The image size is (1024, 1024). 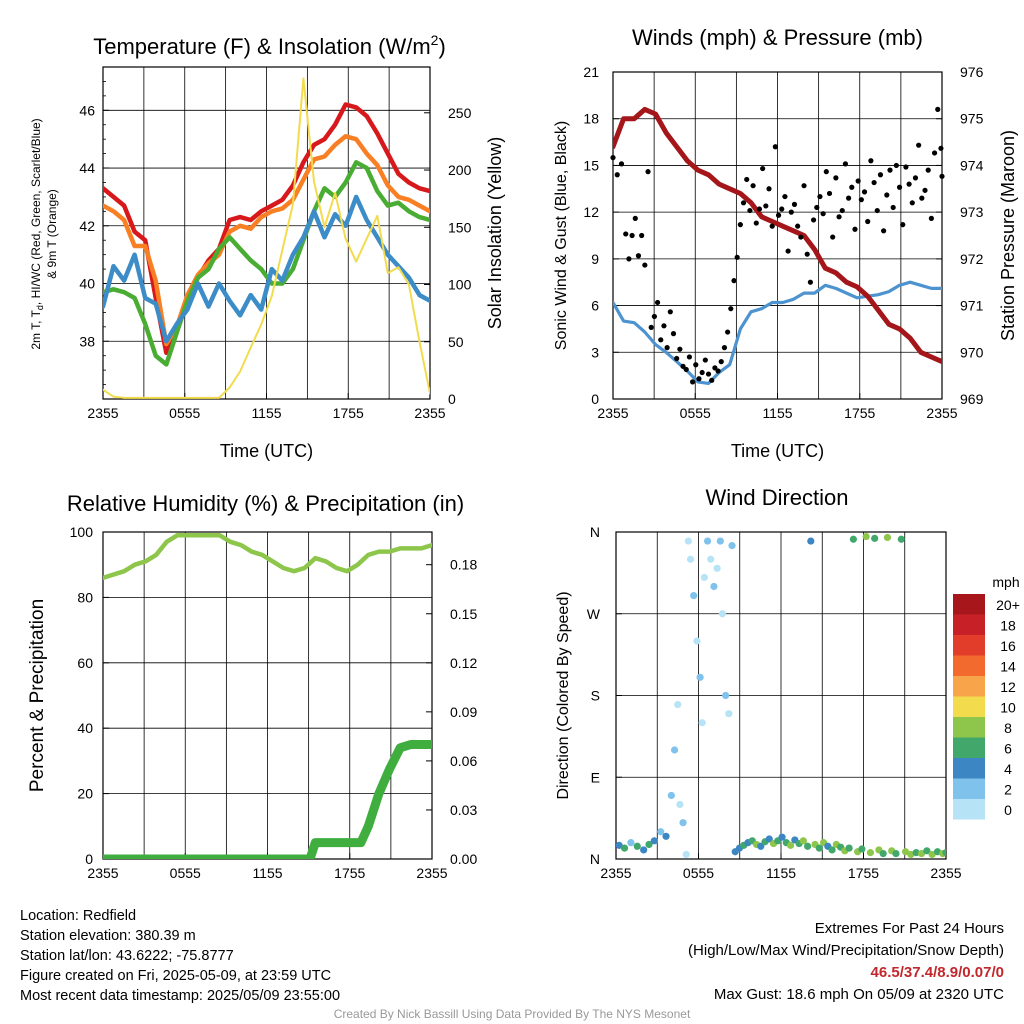 I want to click on y2-axis-label-0: Solar Insolation (Yellow), so click(x=495, y=233).